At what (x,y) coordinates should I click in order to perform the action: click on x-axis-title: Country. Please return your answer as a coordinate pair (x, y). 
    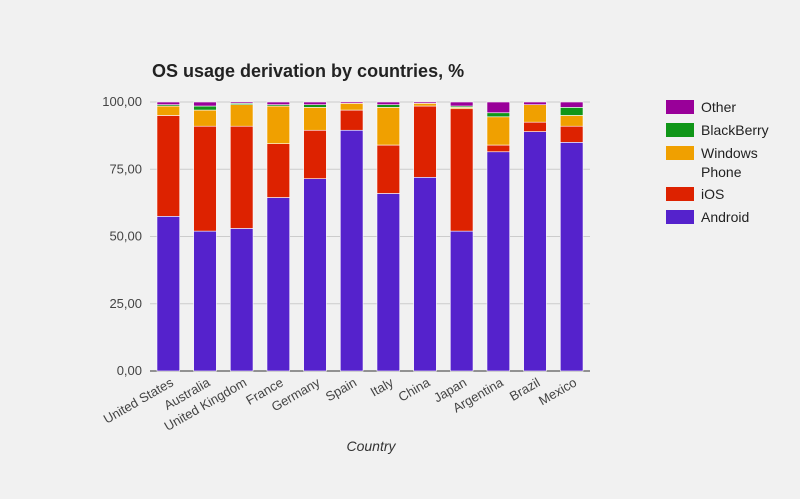
    Looking at the image, I should click on (371, 446).